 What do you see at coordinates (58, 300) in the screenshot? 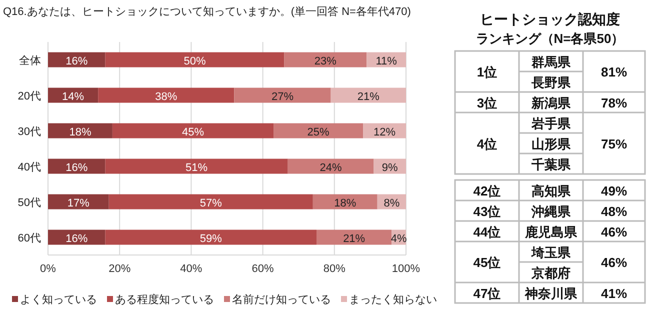
I see `legend-label: よく知っている` at bounding box center [58, 300].